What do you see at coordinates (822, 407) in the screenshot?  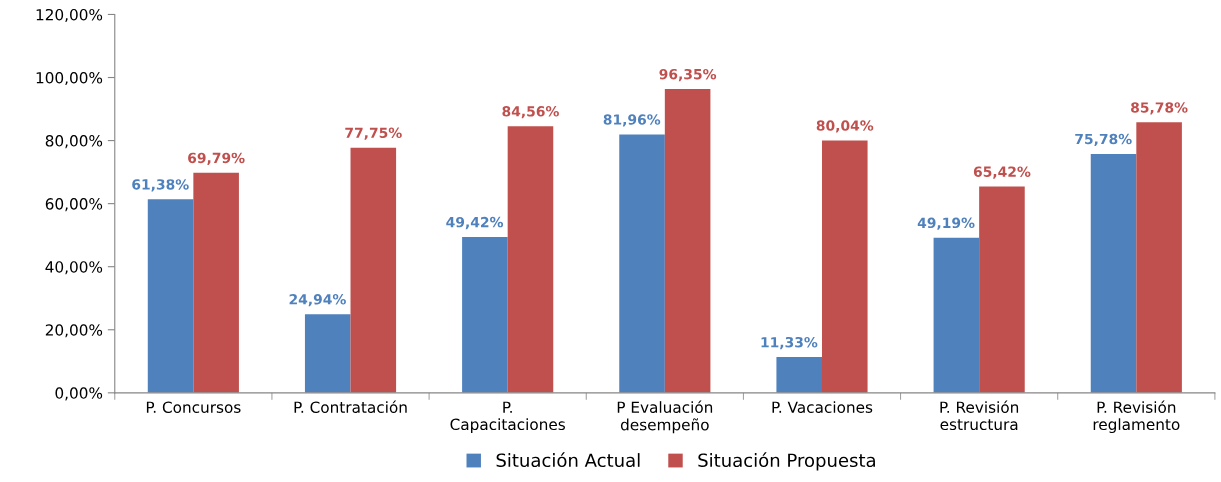 I see `x-tick-label: P. Vacaciones` at bounding box center [822, 407].